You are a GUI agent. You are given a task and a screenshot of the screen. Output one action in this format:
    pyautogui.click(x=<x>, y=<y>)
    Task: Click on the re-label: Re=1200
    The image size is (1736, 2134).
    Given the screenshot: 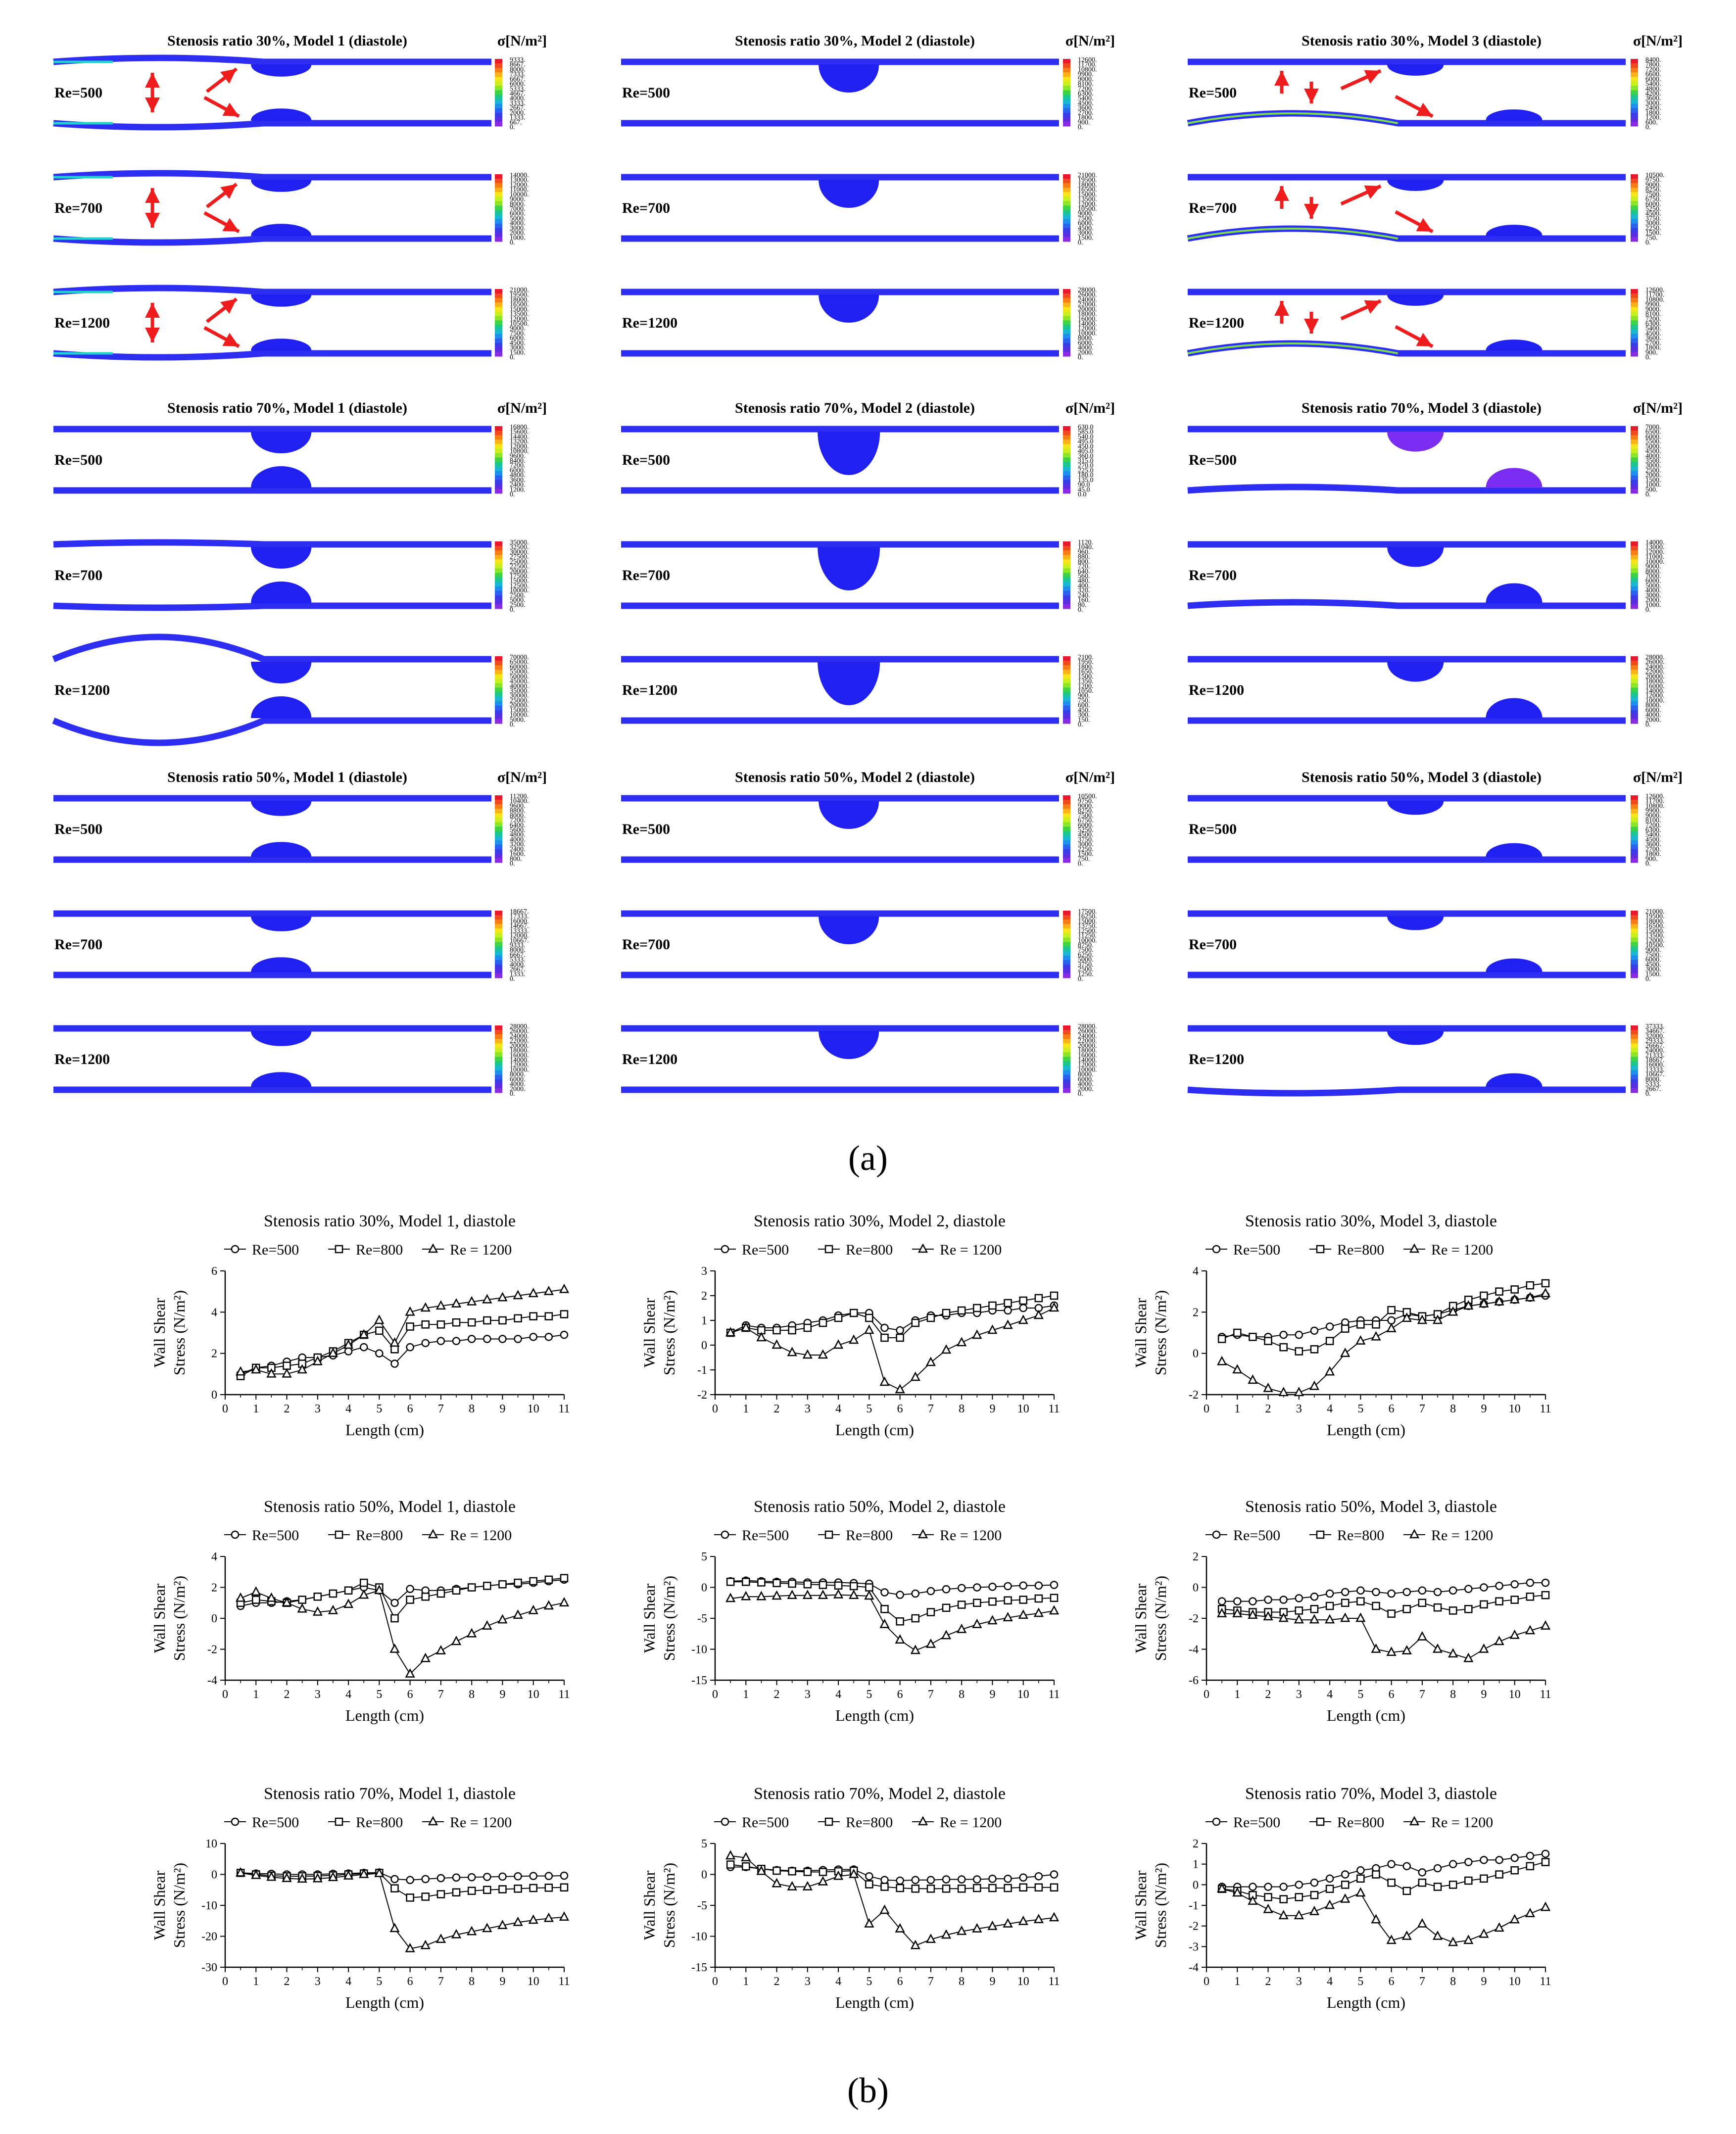 What is the action you would take?
    pyautogui.click(x=1216, y=690)
    